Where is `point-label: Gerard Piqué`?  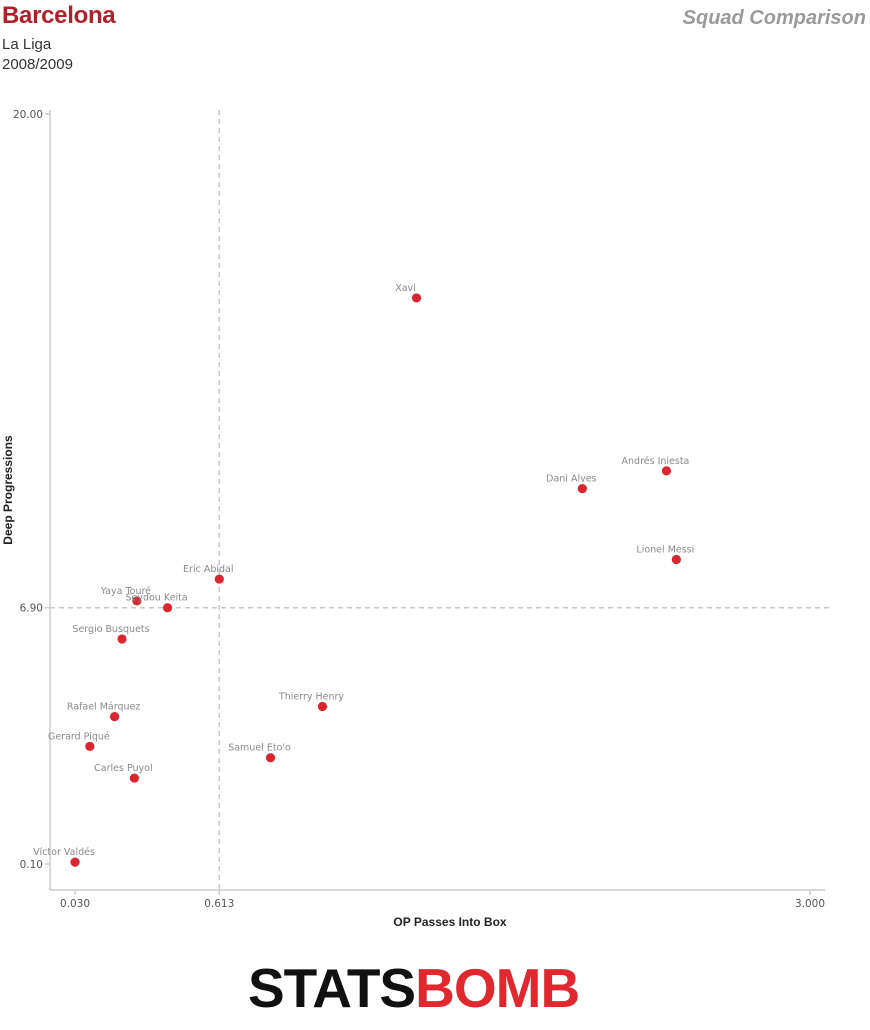 point-label: Gerard Piqué is located at coordinates (79, 736).